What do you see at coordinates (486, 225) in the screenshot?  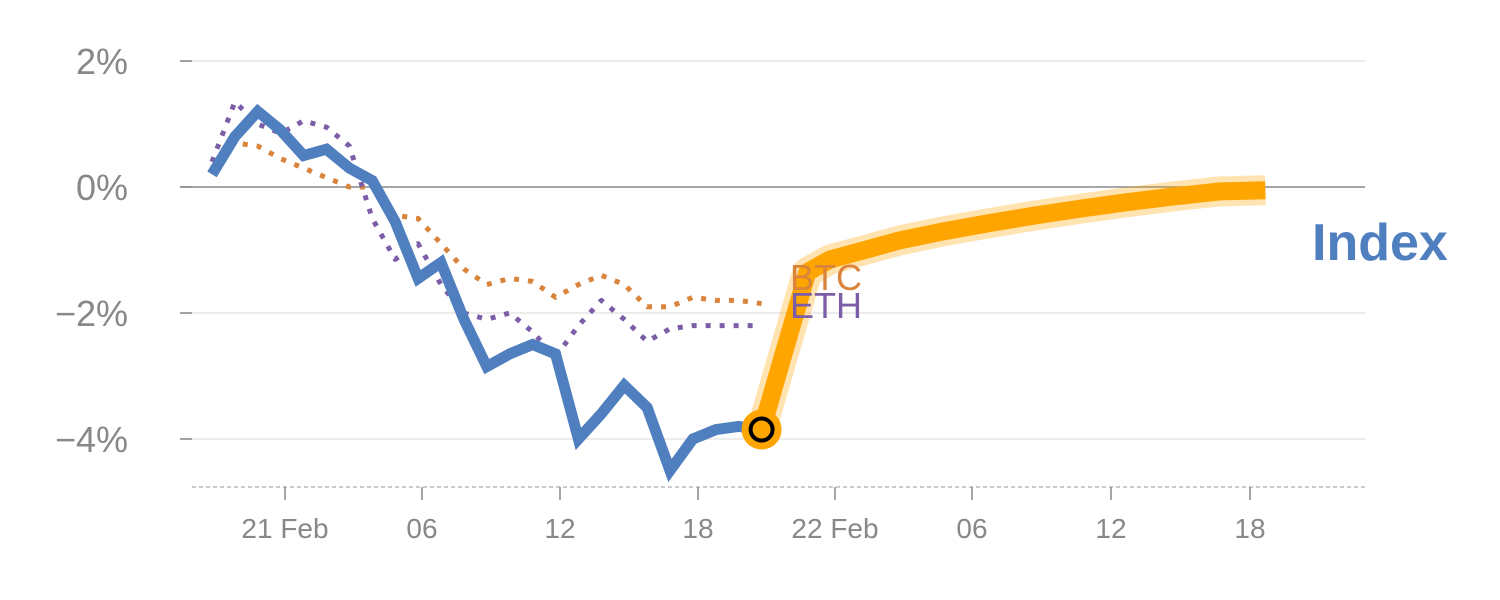 I see `btc-line` at bounding box center [486, 225].